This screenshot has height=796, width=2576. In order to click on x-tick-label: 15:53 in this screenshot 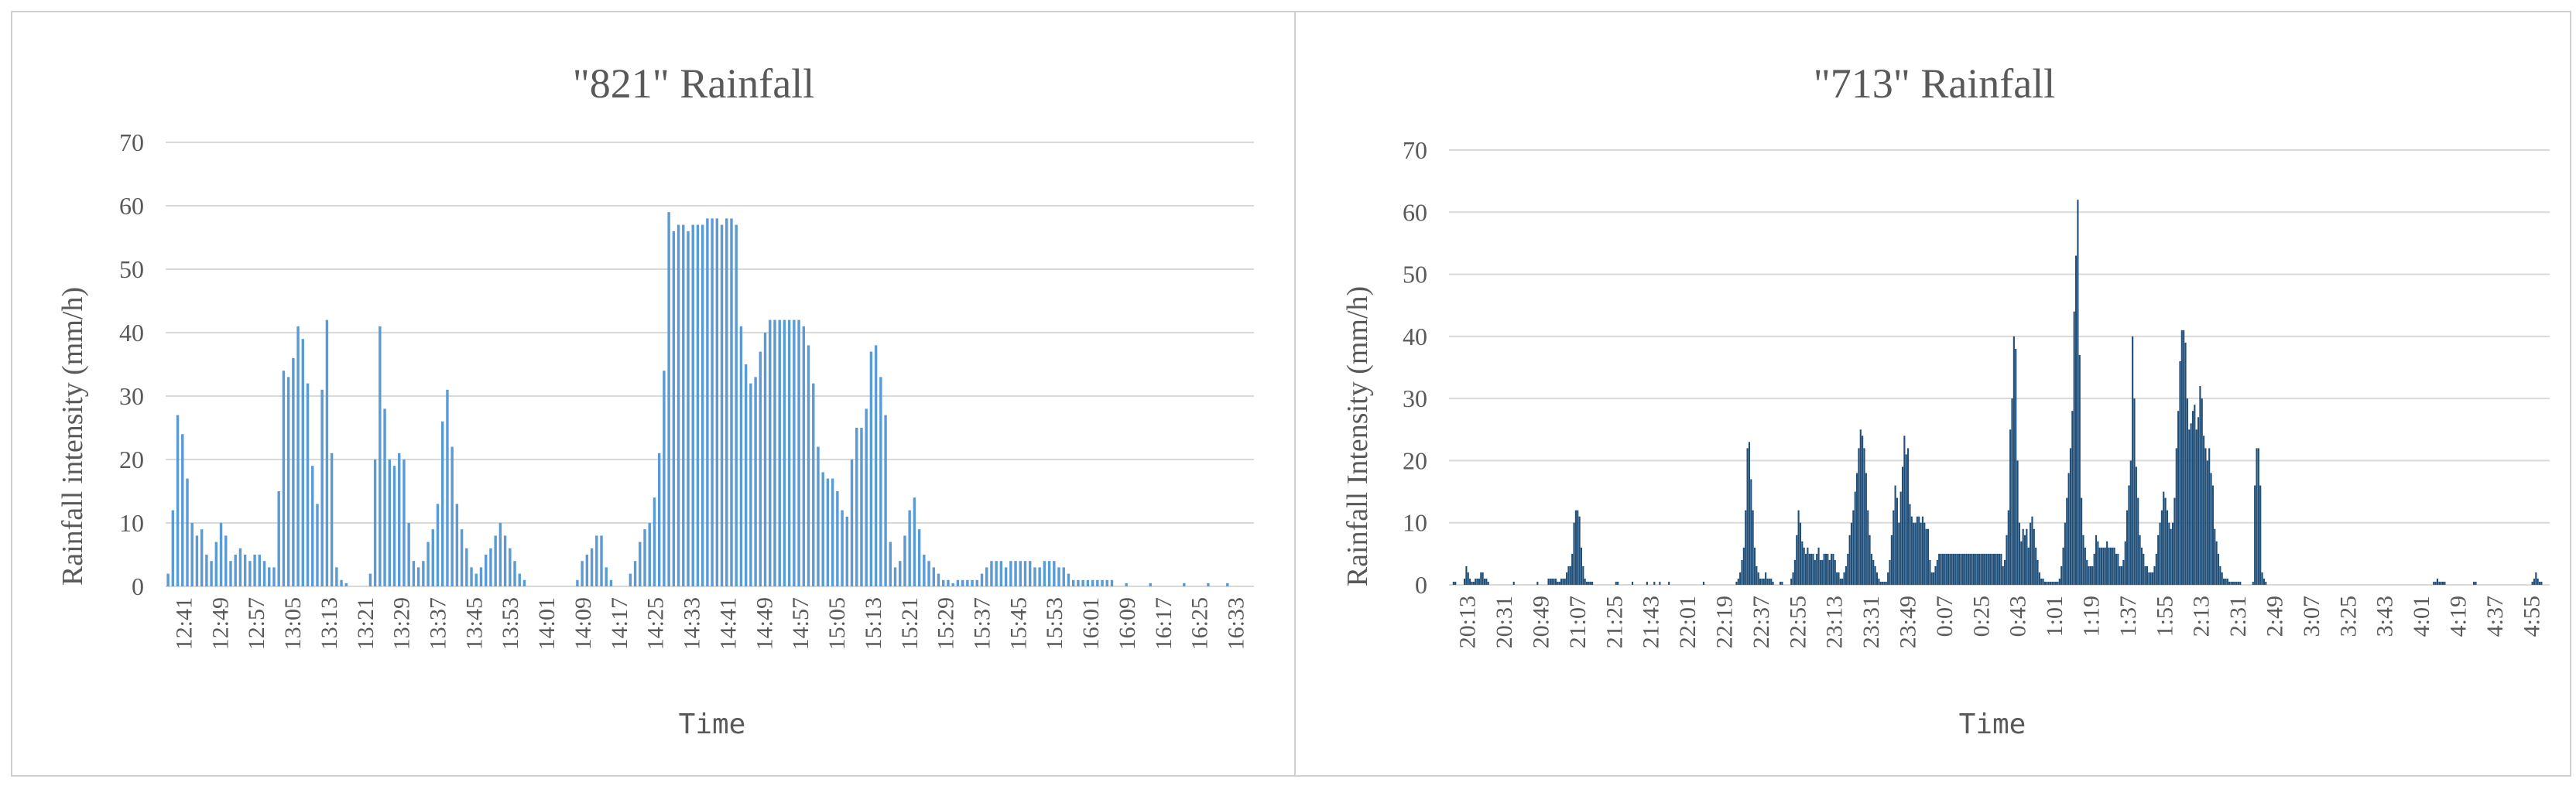, I will do `click(1054, 623)`.